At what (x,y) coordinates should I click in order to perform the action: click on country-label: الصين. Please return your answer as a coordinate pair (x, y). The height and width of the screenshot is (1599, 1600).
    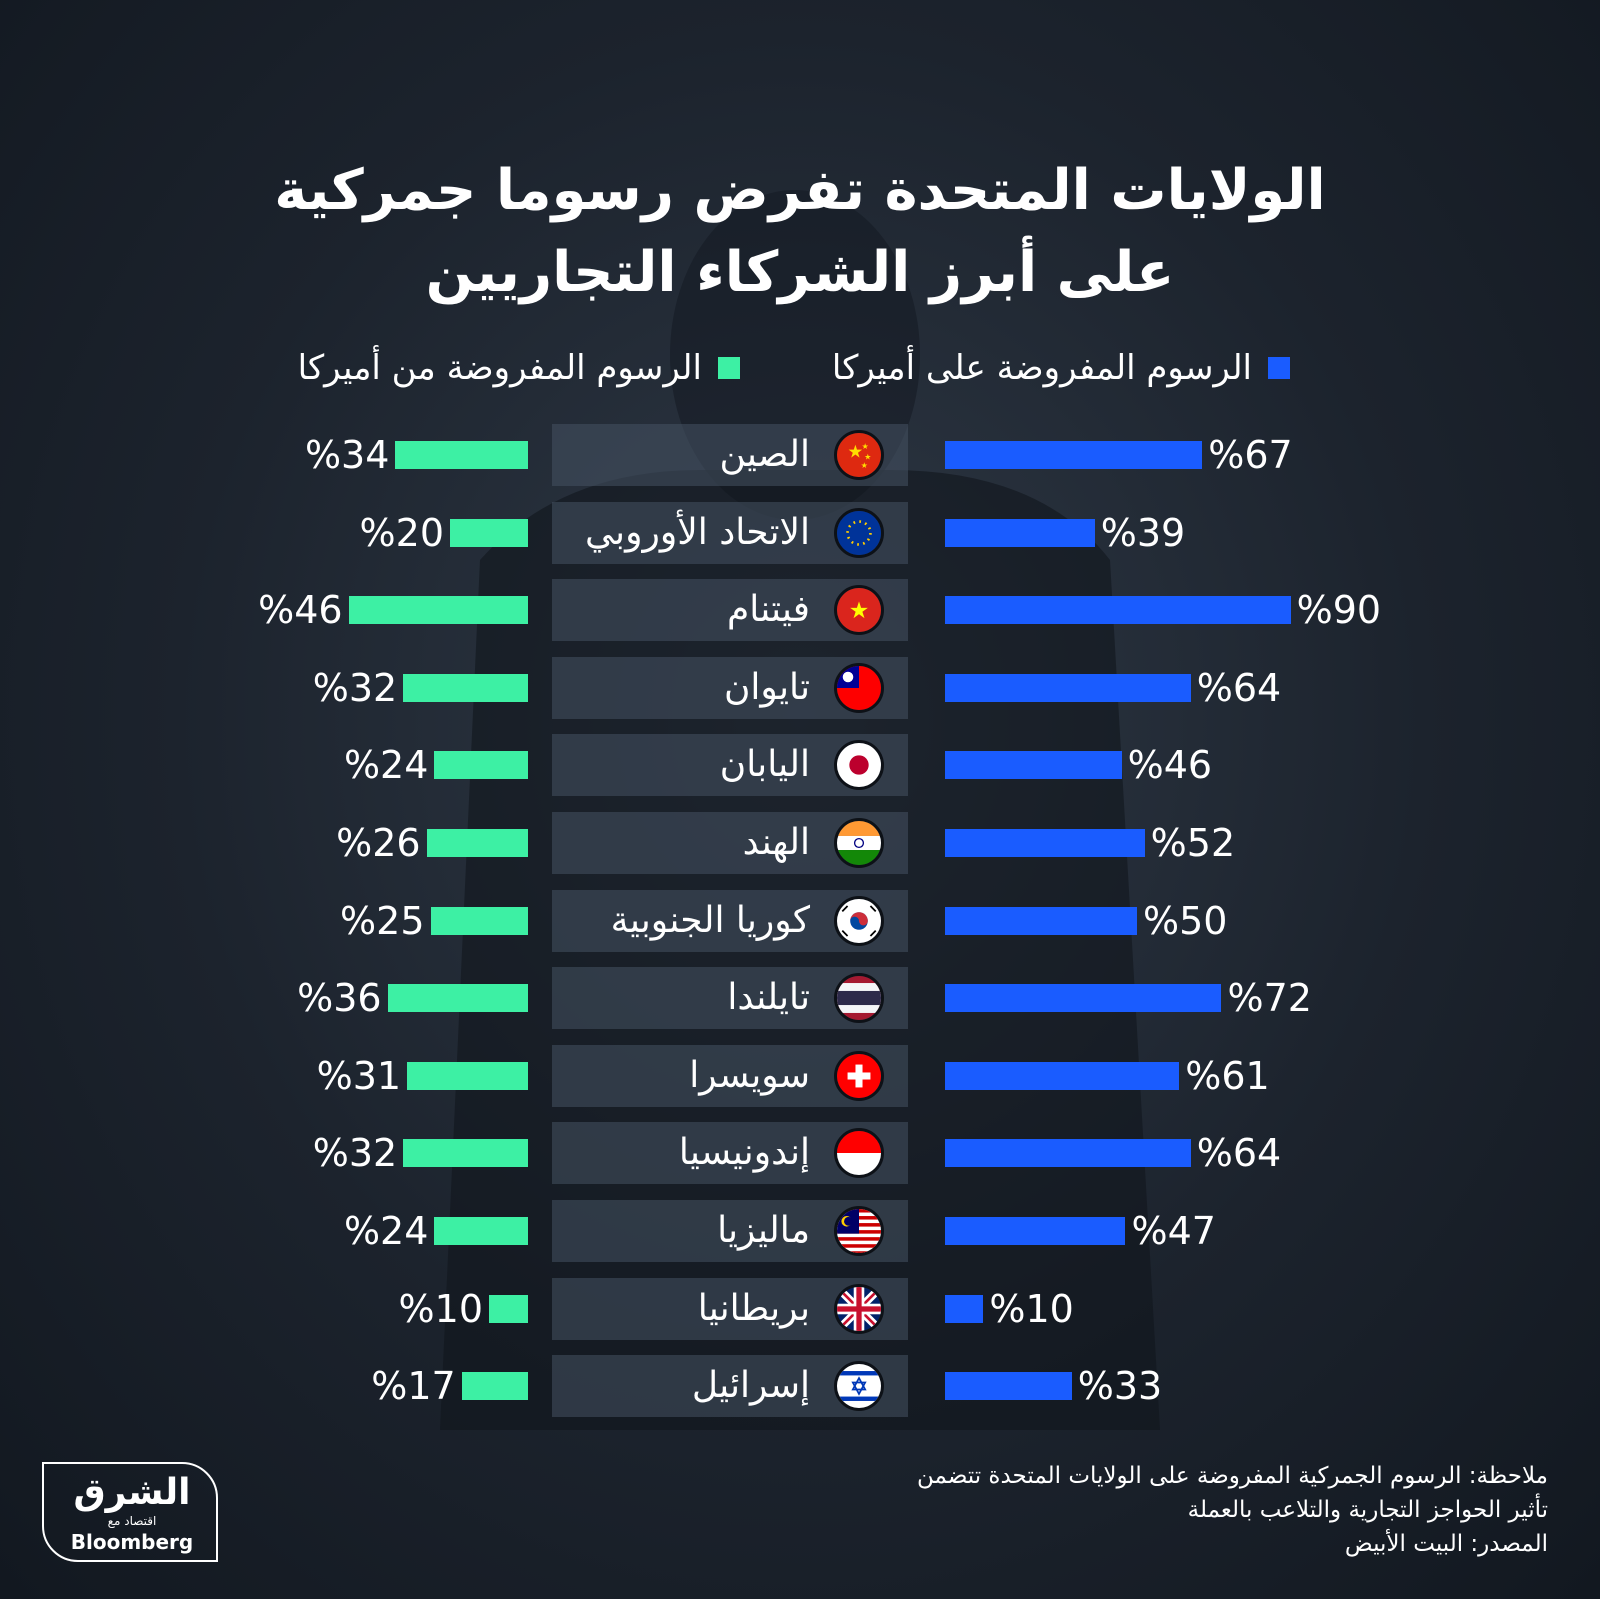
    Looking at the image, I should click on (764, 454).